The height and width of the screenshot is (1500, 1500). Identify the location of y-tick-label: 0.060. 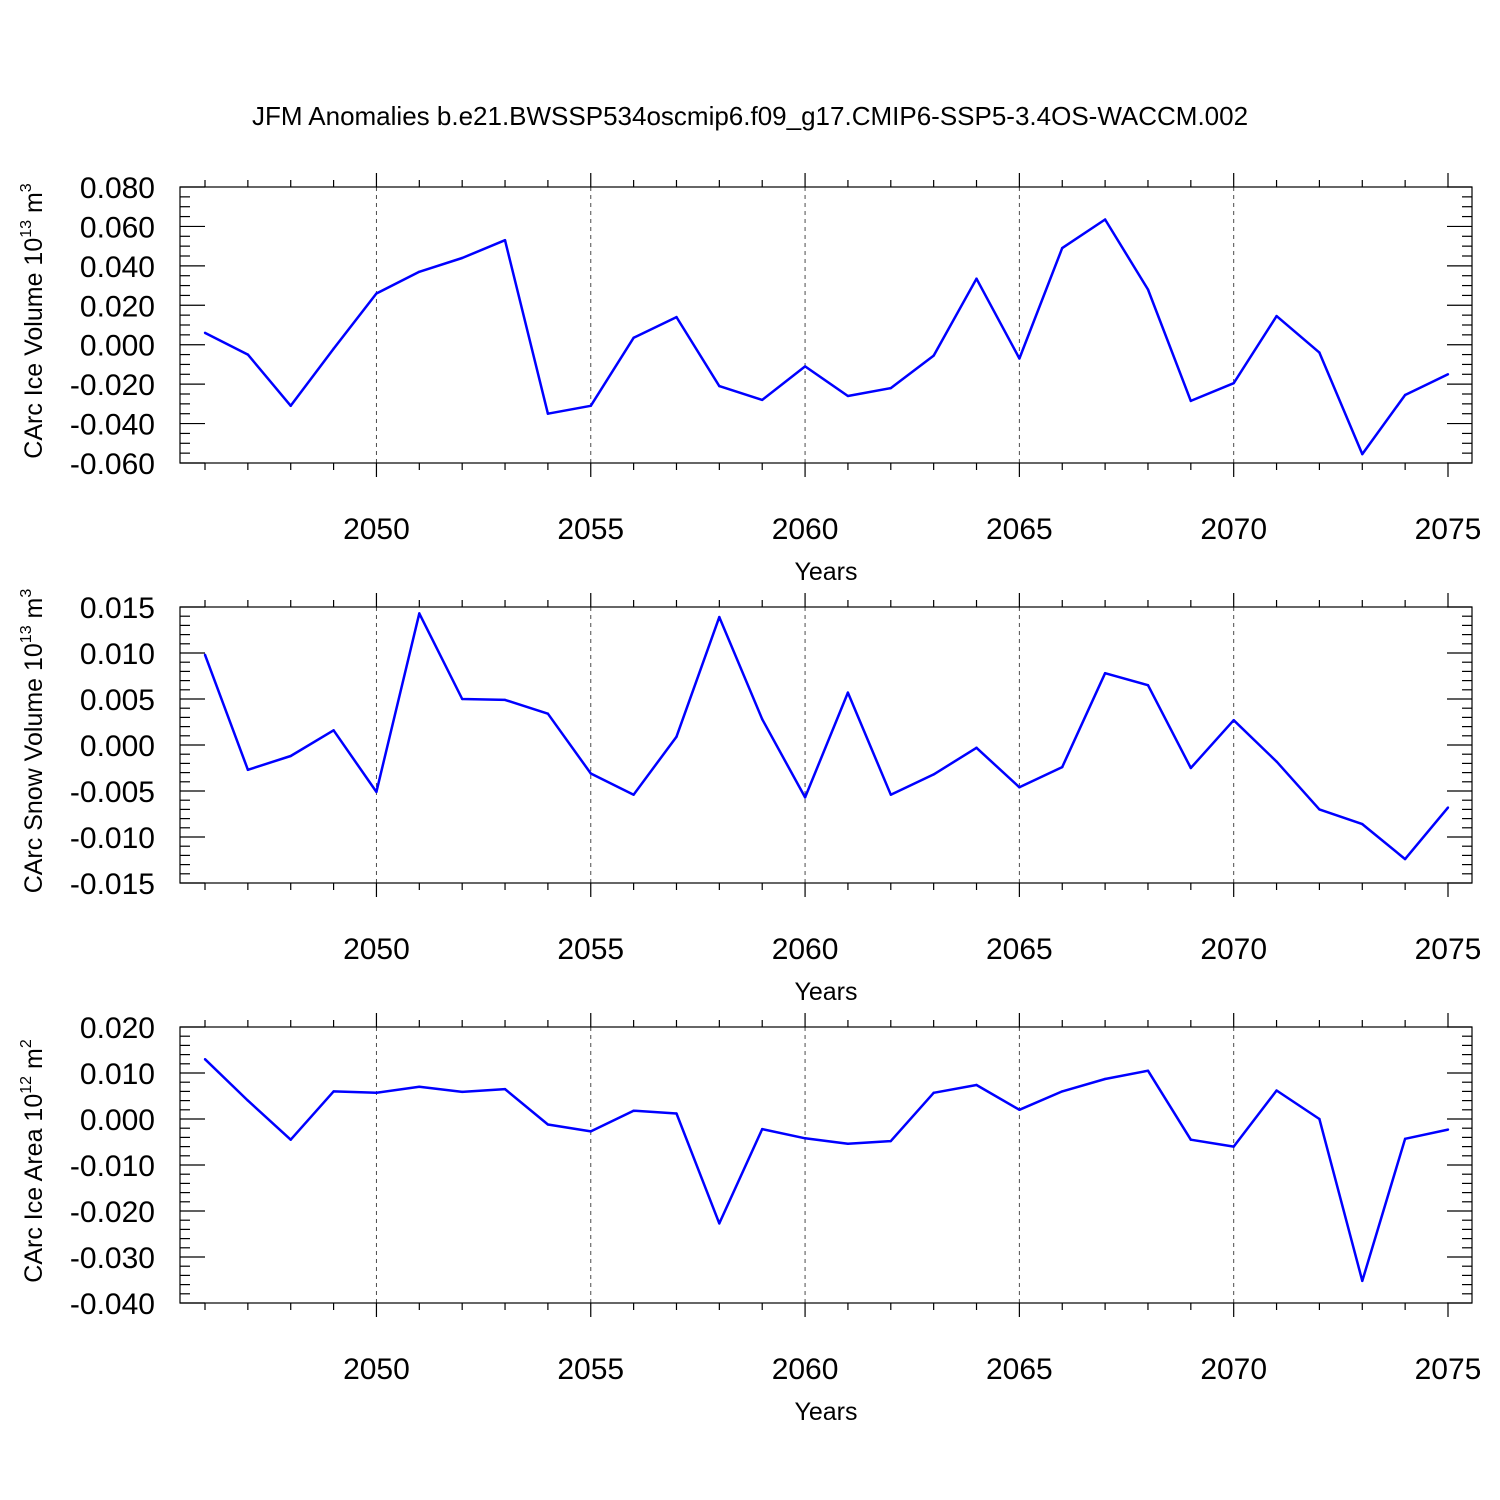
(117, 227).